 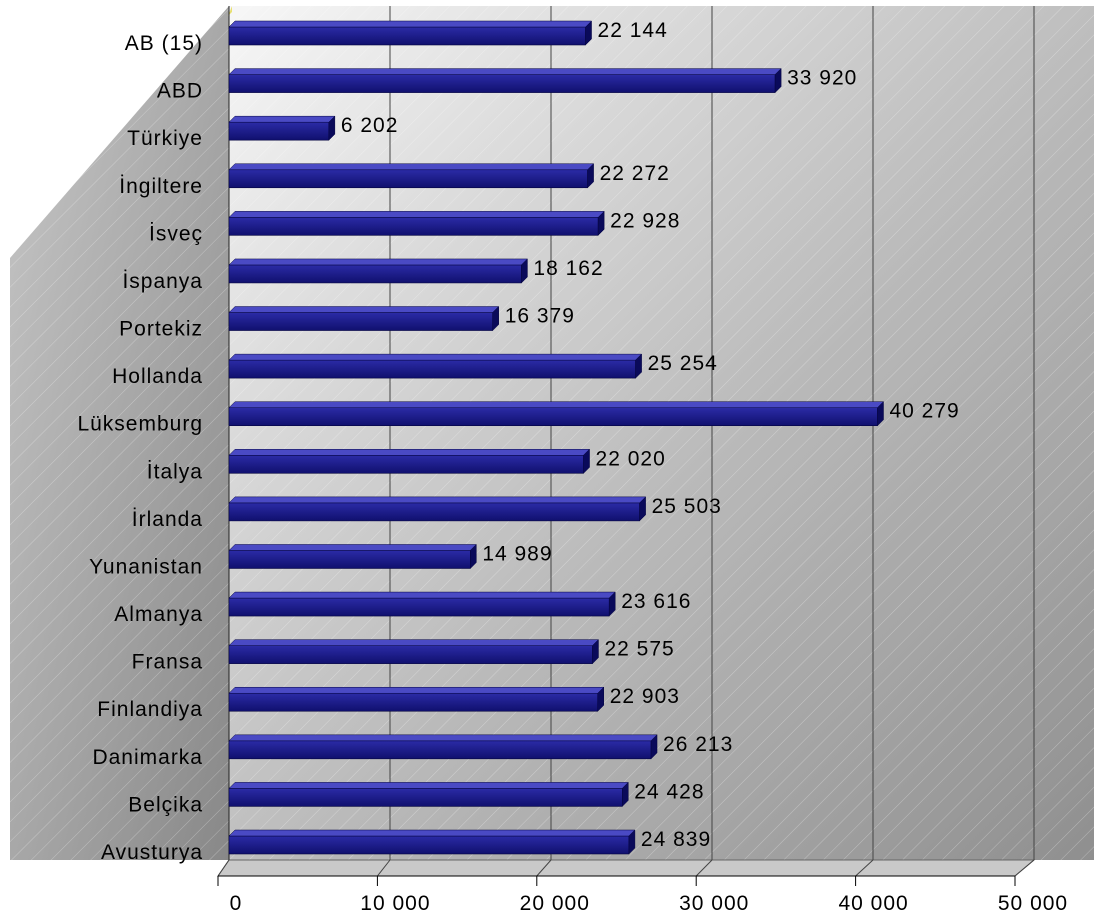 I want to click on data-label: 25 254, so click(x=683, y=363).